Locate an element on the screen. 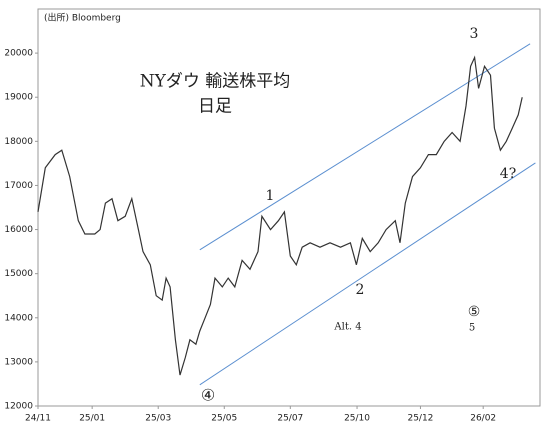 The height and width of the screenshot is (430, 558). wave-label: ④ is located at coordinates (208, 395).